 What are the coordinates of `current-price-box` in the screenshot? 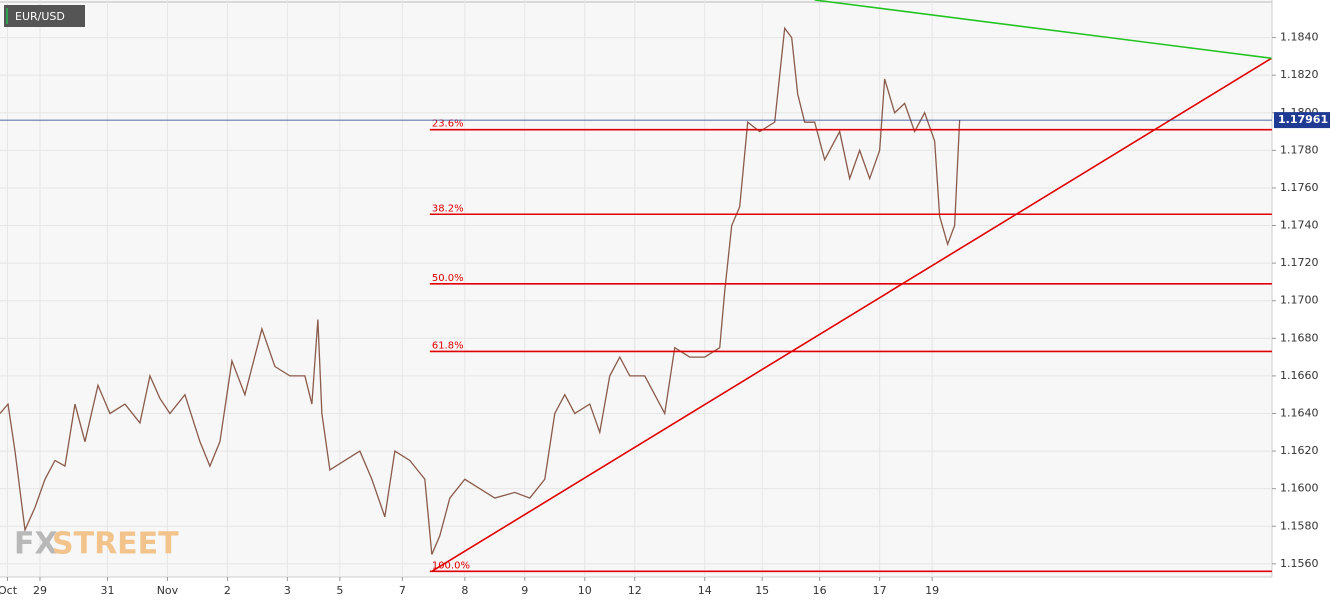 It's located at (1302, 120).